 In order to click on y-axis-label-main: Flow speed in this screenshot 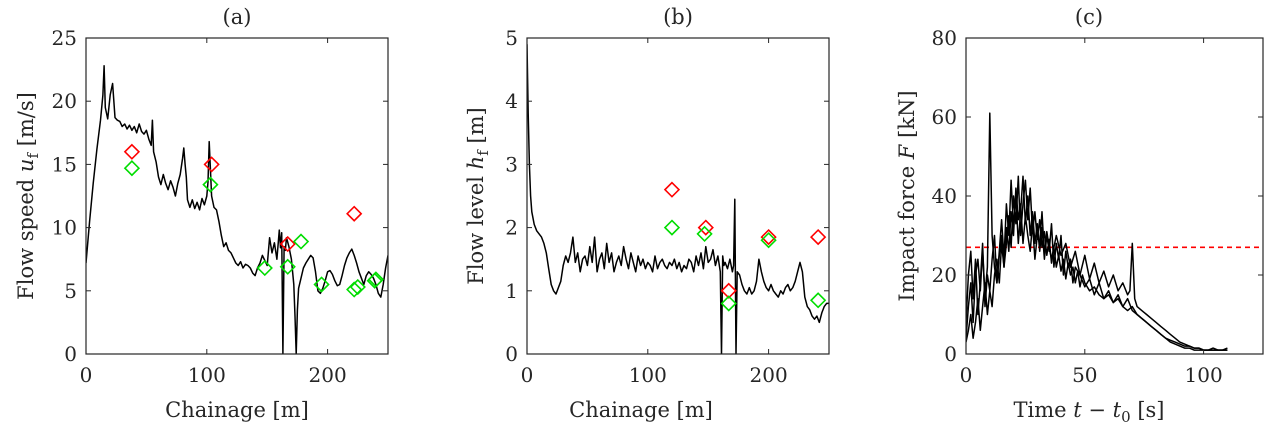, I will do `click(26, 236)`.